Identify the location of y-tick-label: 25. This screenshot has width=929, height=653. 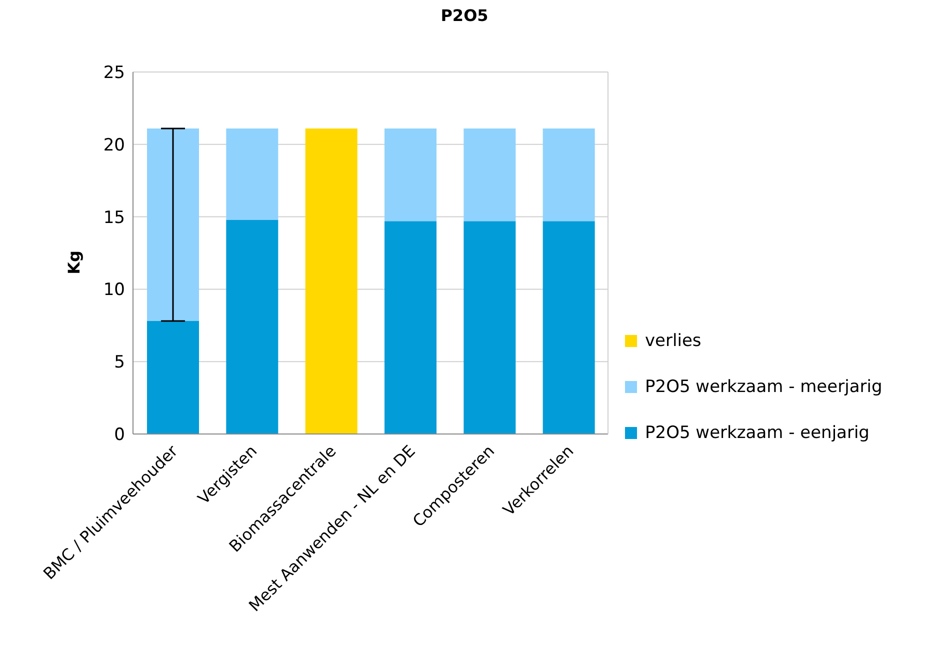
(114, 73).